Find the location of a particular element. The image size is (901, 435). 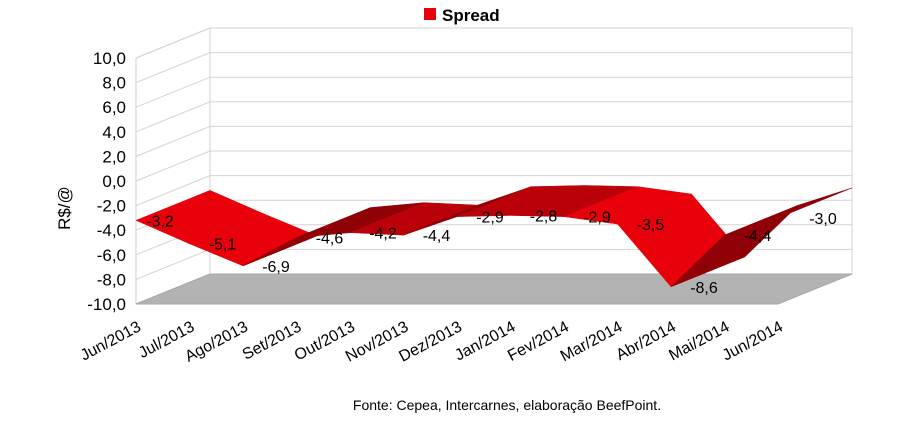

data-label: -6,9 is located at coordinates (276, 267).